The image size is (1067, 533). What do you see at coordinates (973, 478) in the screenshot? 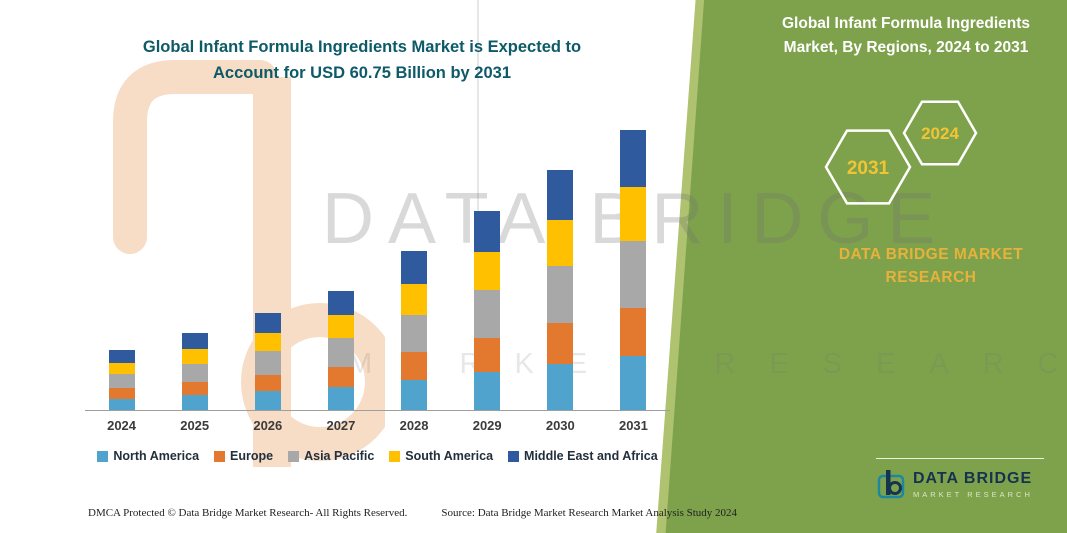
I see `logo-wordmark: DATA BRIDGE` at bounding box center [973, 478].